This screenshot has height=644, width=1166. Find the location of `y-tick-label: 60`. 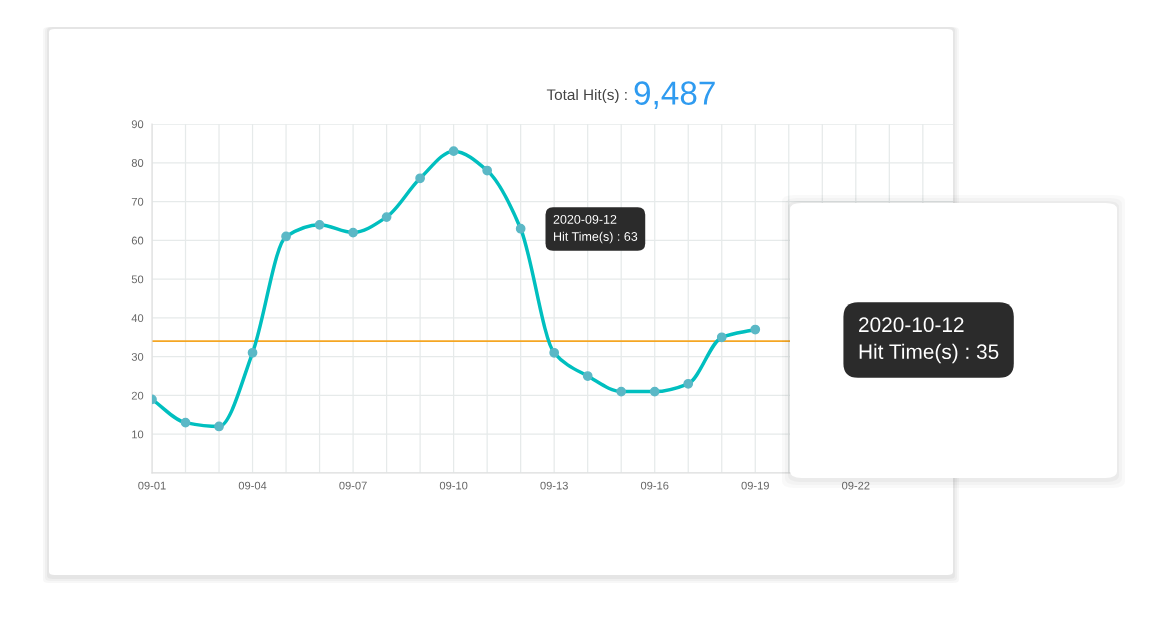

y-tick-label: 60 is located at coordinates (137, 240).